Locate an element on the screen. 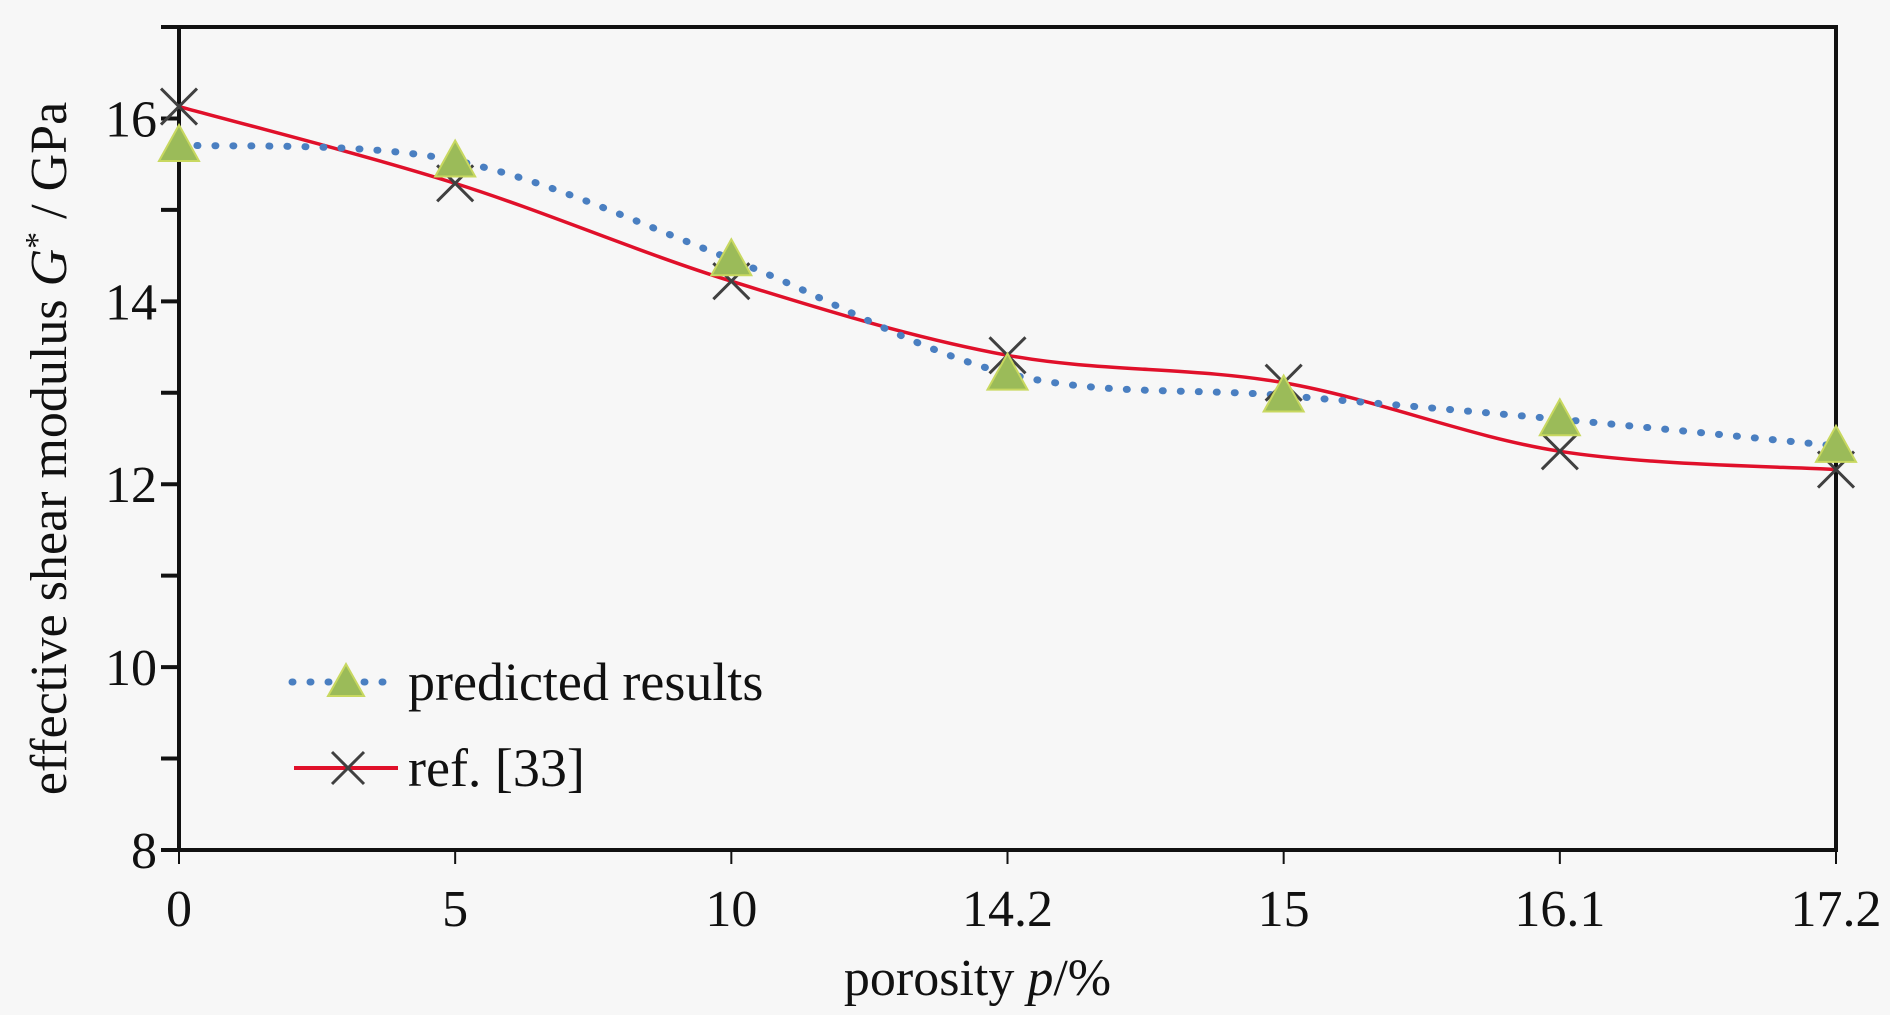  x-tick-label: 14.2 is located at coordinates (1007, 909).